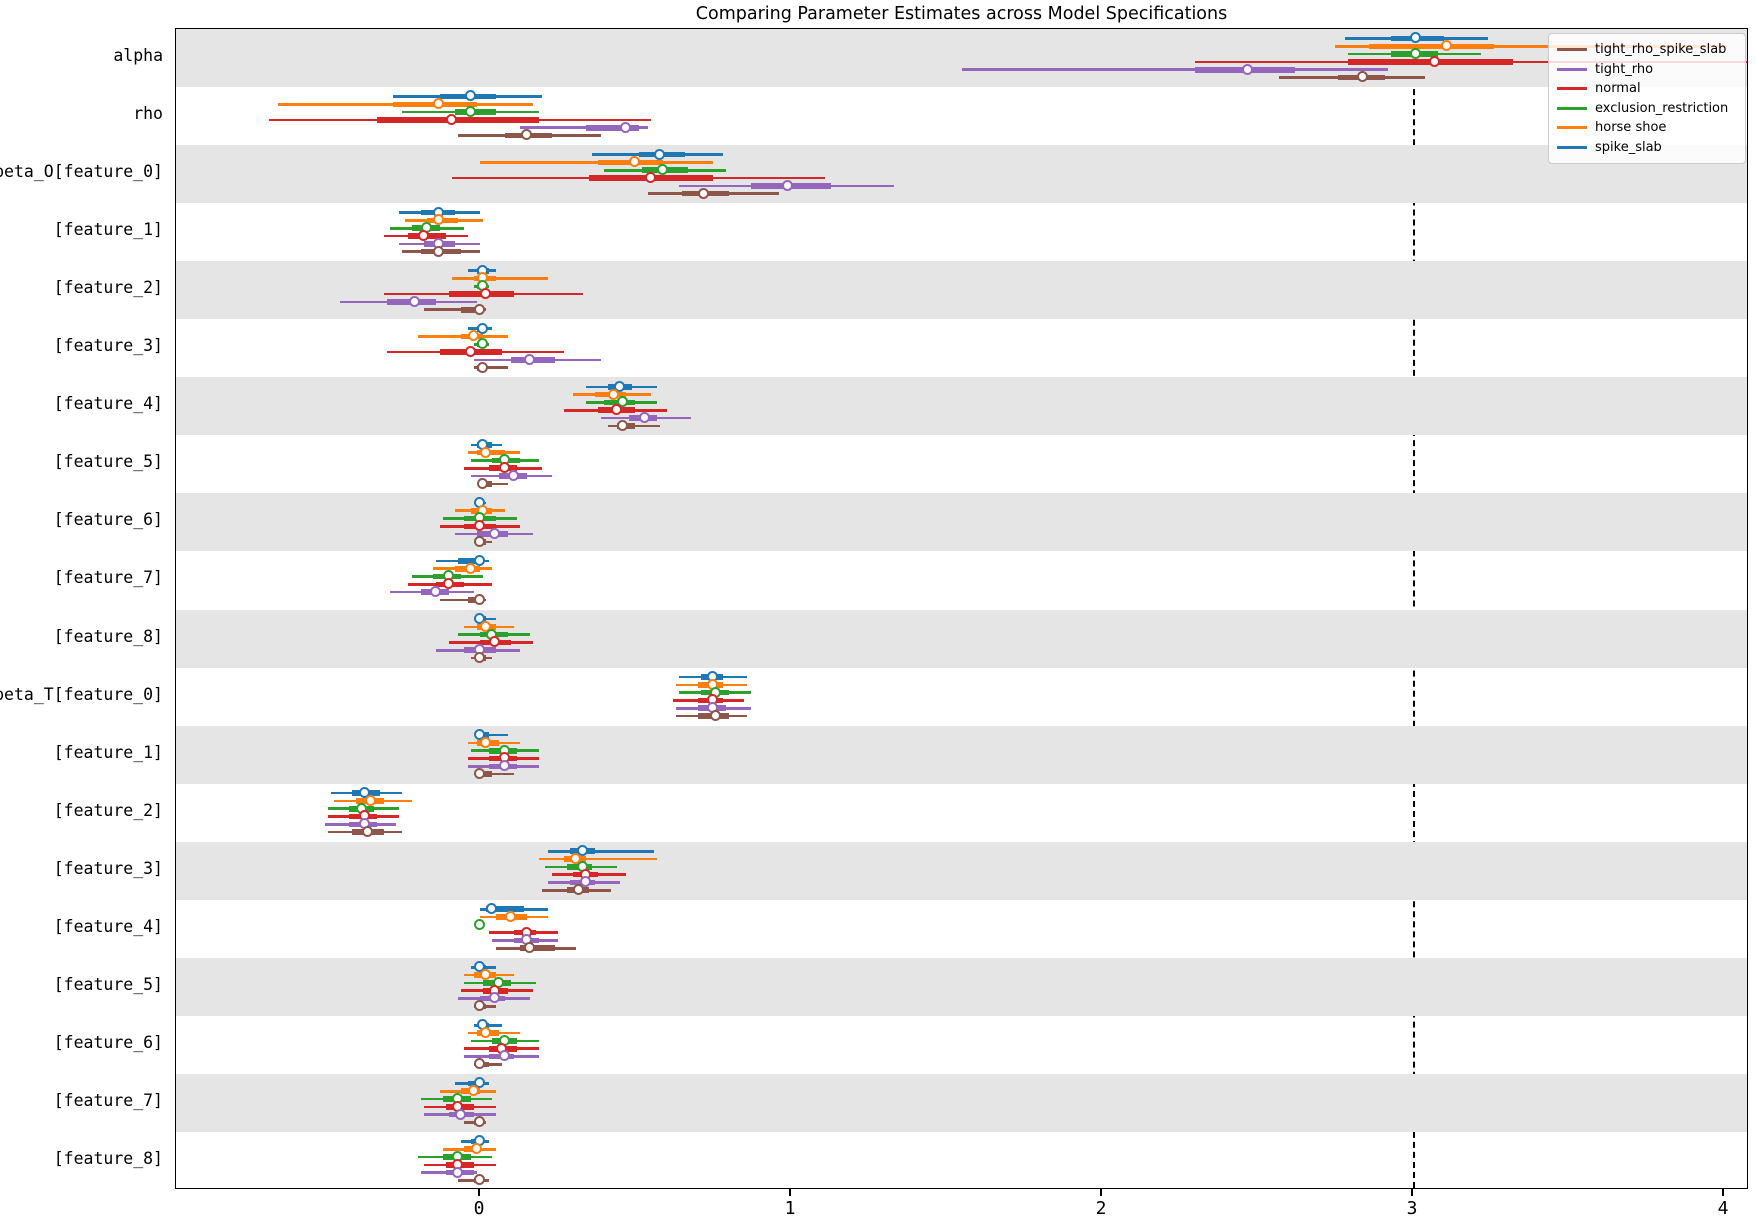 The image size is (1756, 1228). What do you see at coordinates (1101, 1208) in the screenshot?
I see `x-tick-label: 2` at bounding box center [1101, 1208].